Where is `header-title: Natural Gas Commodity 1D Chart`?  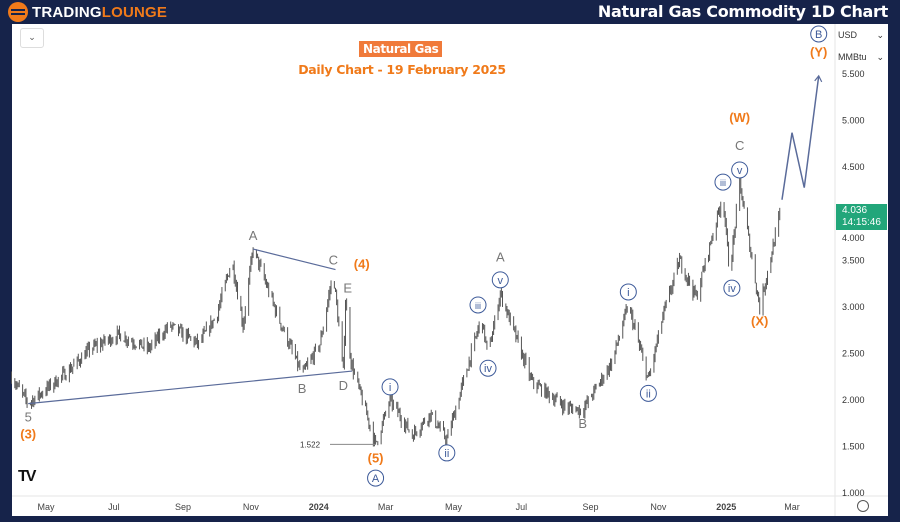 header-title: Natural Gas Commodity 1D Chart is located at coordinates (742, 11).